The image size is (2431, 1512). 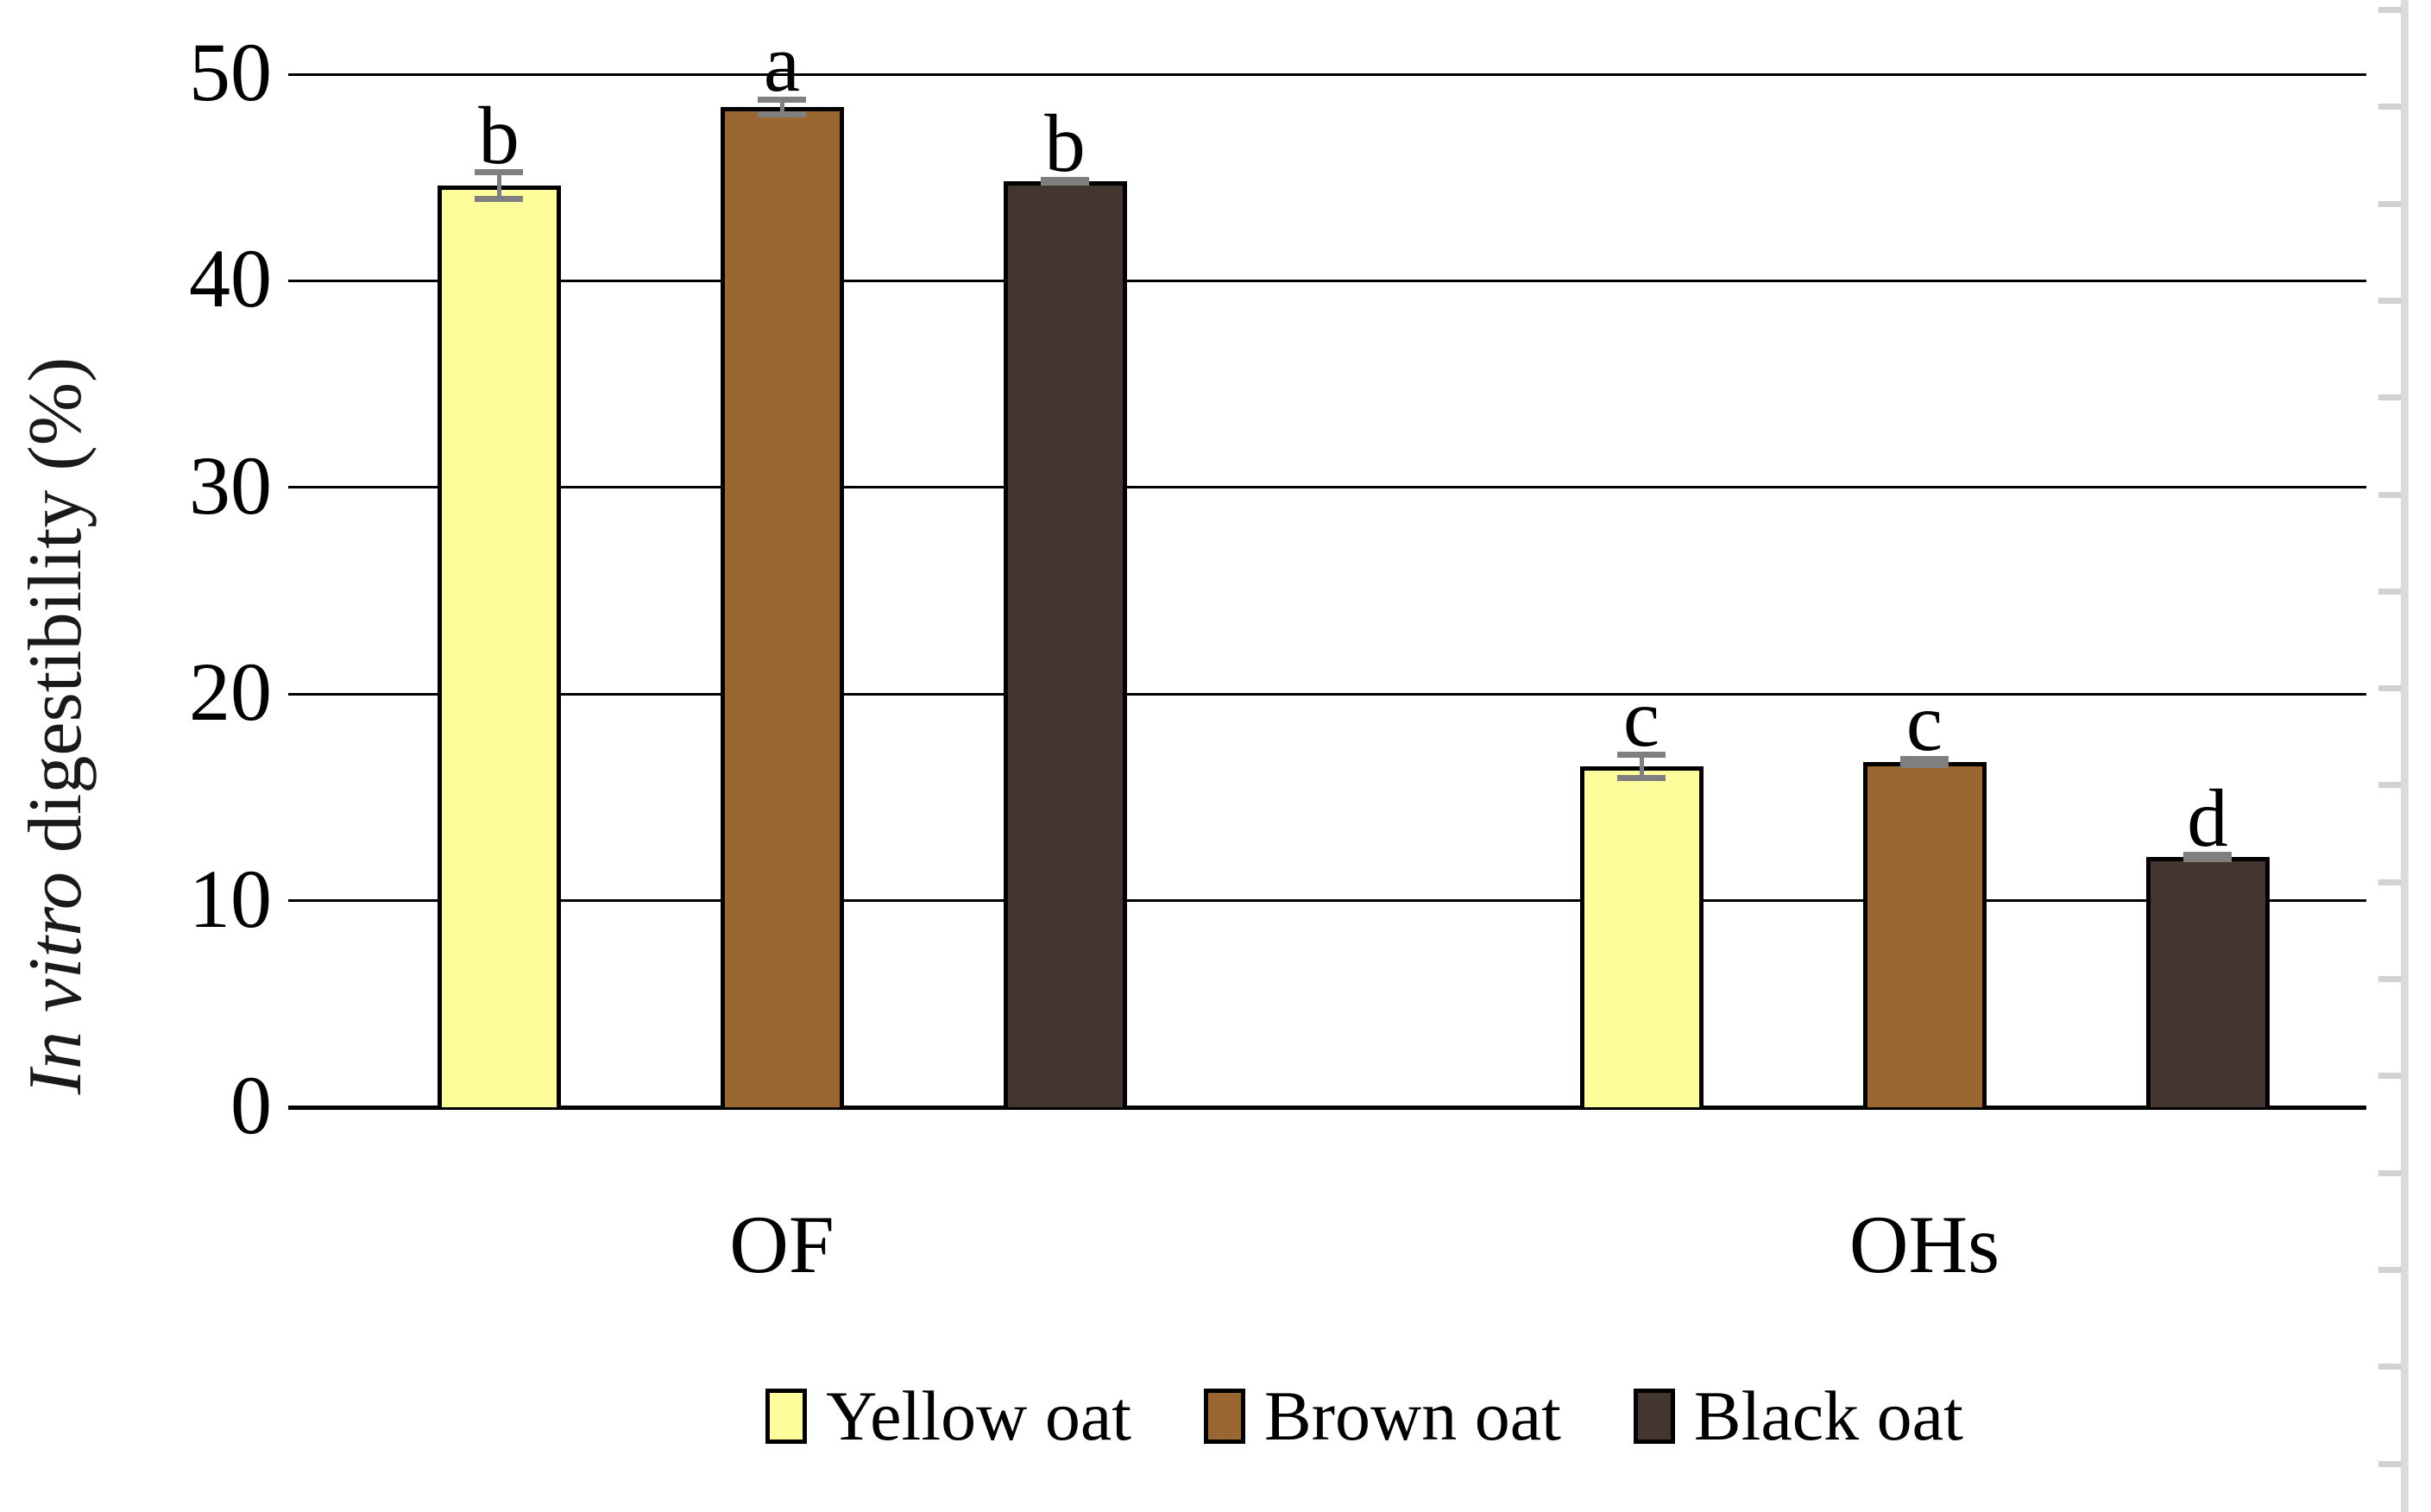 What do you see at coordinates (2405, 756) in the screenshot?
I see `ruler-track` at bounding box center [2405, 756].